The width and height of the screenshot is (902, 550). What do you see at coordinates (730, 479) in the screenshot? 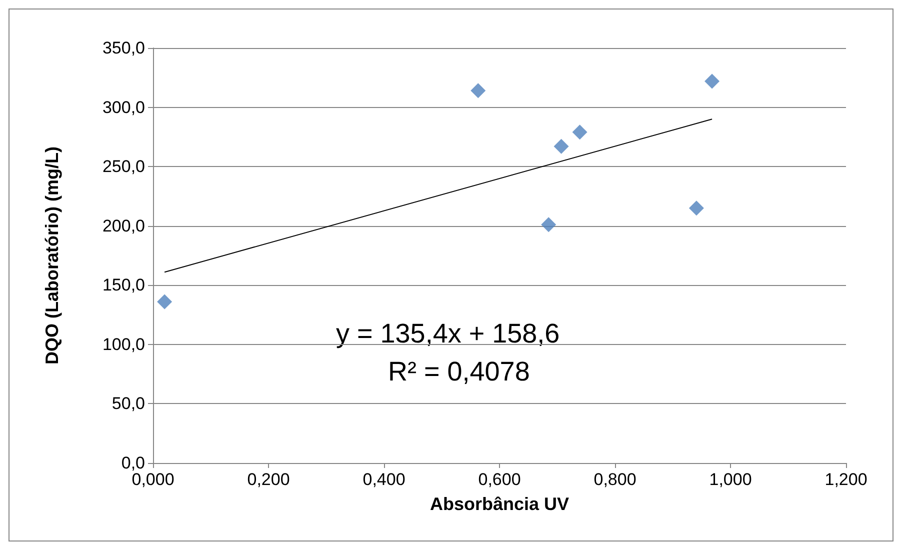
I see `x-tick-label: 1,000` at bounding box center [730, 479].